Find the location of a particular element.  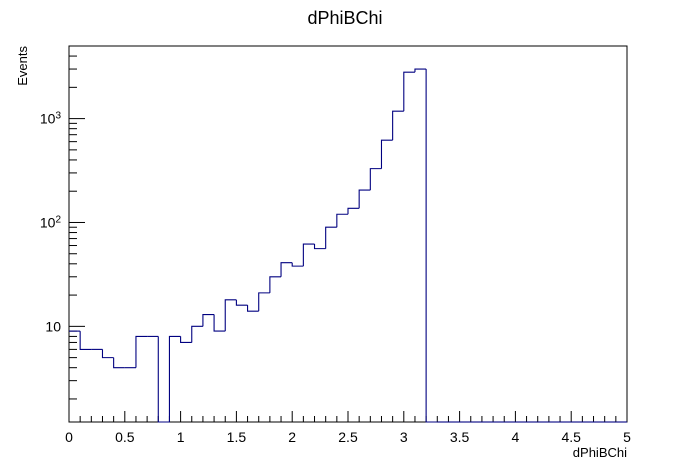

x-tick-label: 4 is located at coordinates (516, 437).